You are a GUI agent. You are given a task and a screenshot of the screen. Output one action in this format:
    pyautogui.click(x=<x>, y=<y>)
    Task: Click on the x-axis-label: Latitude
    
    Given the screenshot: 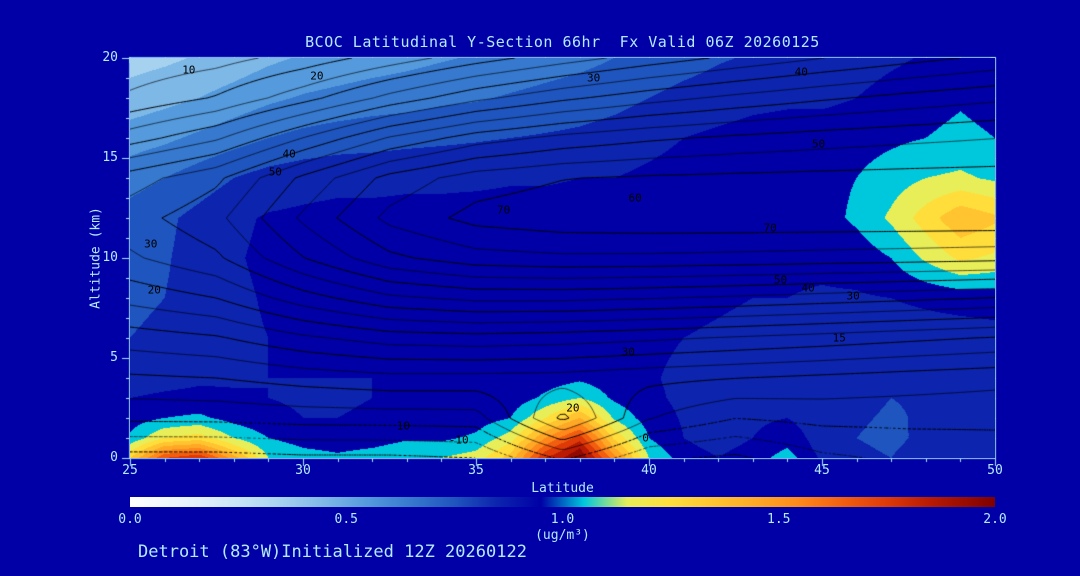 What is the action you would take?
    pyautogui.click(x=562, y=488)
    